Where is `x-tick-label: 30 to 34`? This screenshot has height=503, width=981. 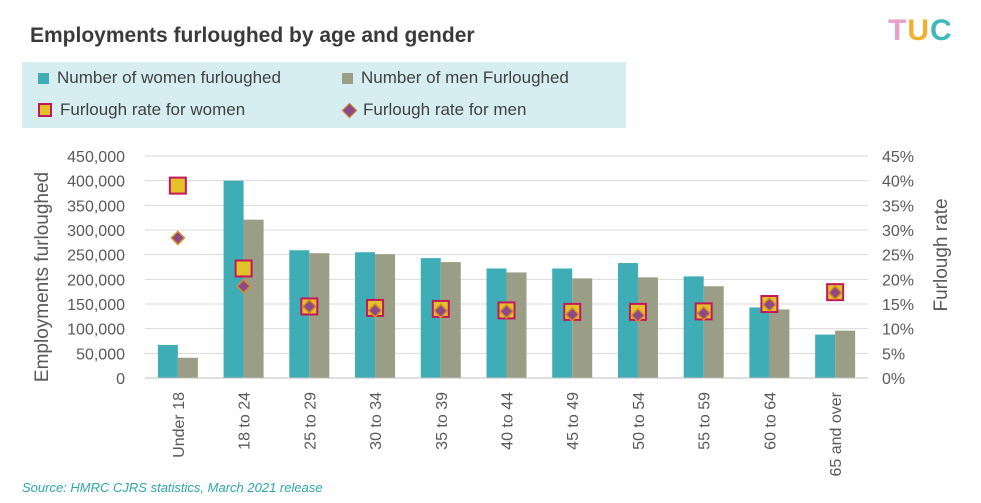
x-tick-label: 30 to 34 is located at coordinates (376, 421).